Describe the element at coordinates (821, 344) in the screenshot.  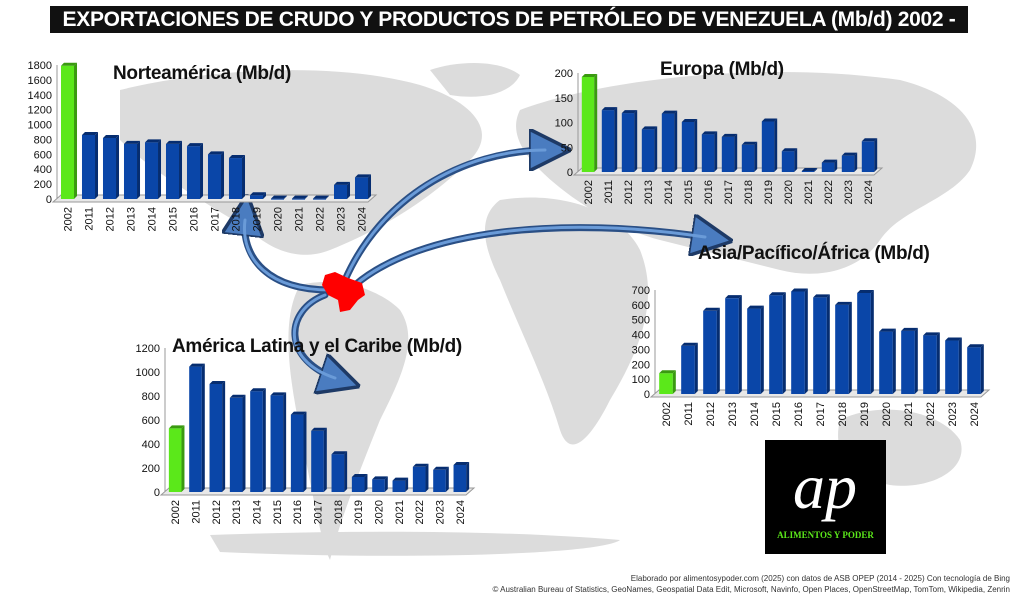
I see `bar-2017` at that location.